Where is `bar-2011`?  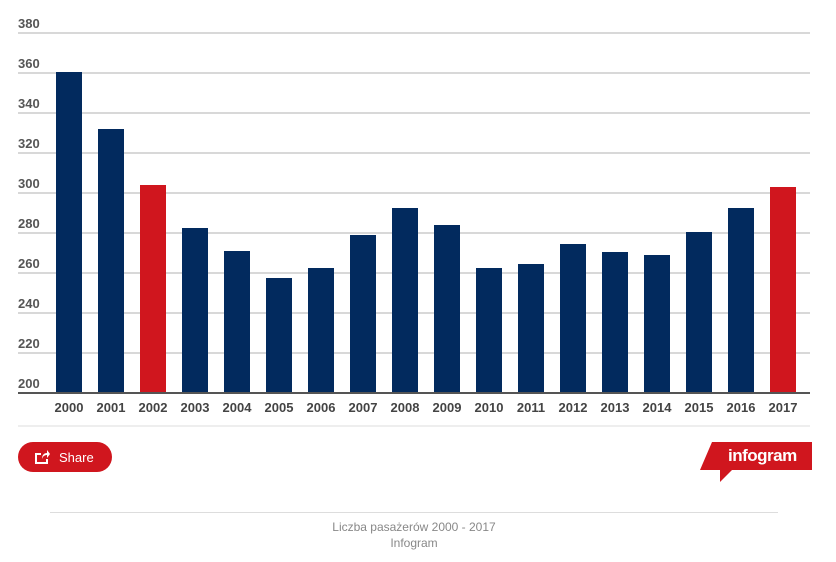
bar-2011 is located at coordinates (531, 328).